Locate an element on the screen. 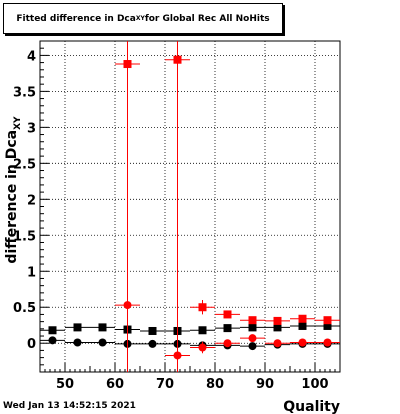 This screenshot has width=400, height=414. x-tick-label: 80 is located at coordinates (215, 384).